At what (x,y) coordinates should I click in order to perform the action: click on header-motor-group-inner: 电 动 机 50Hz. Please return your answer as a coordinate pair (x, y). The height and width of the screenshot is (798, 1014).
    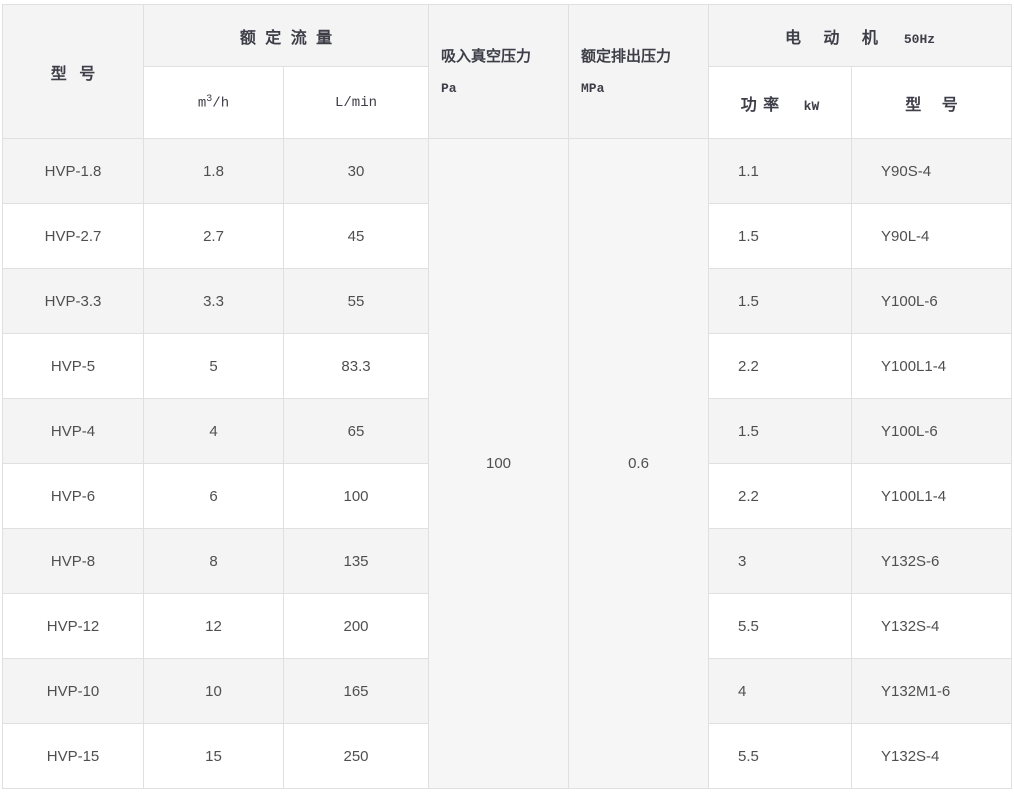
    Looking at the image, I should click on (860, 36).